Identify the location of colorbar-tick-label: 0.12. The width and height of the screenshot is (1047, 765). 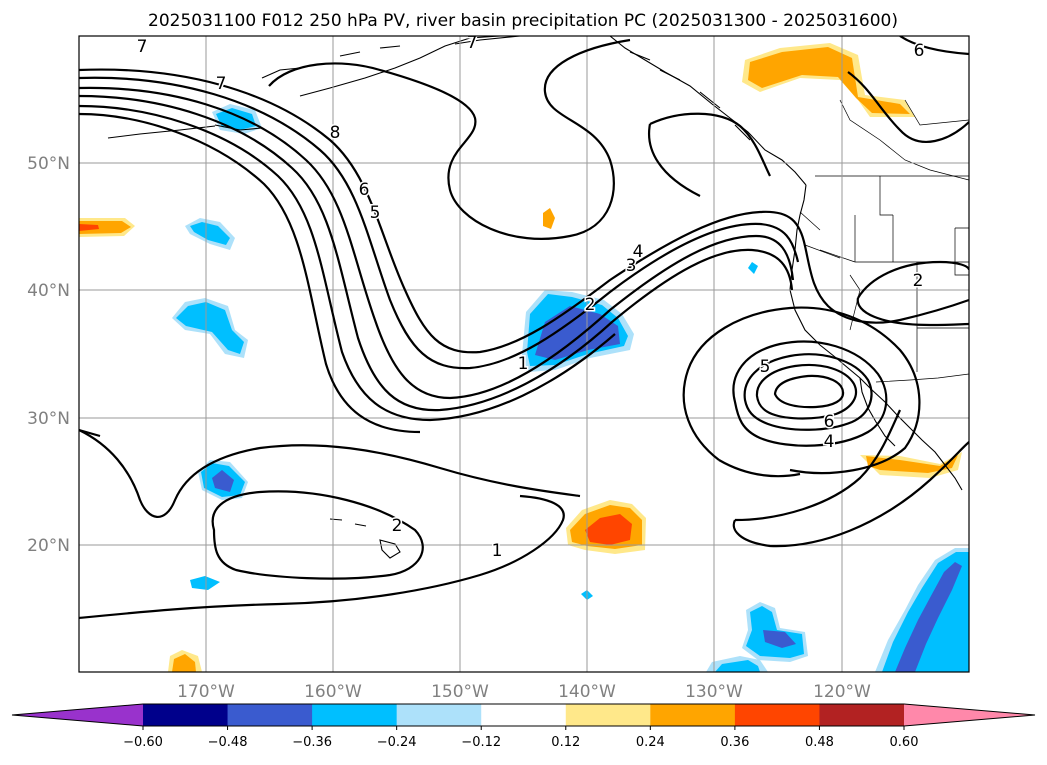
(565, 742).